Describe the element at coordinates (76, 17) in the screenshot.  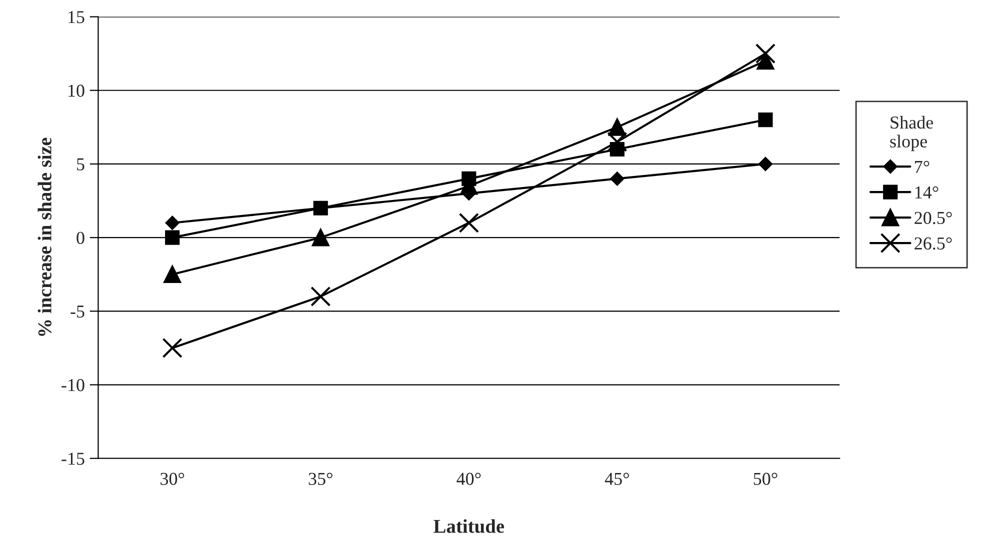
I see `y-tick-label: 15` at that location.